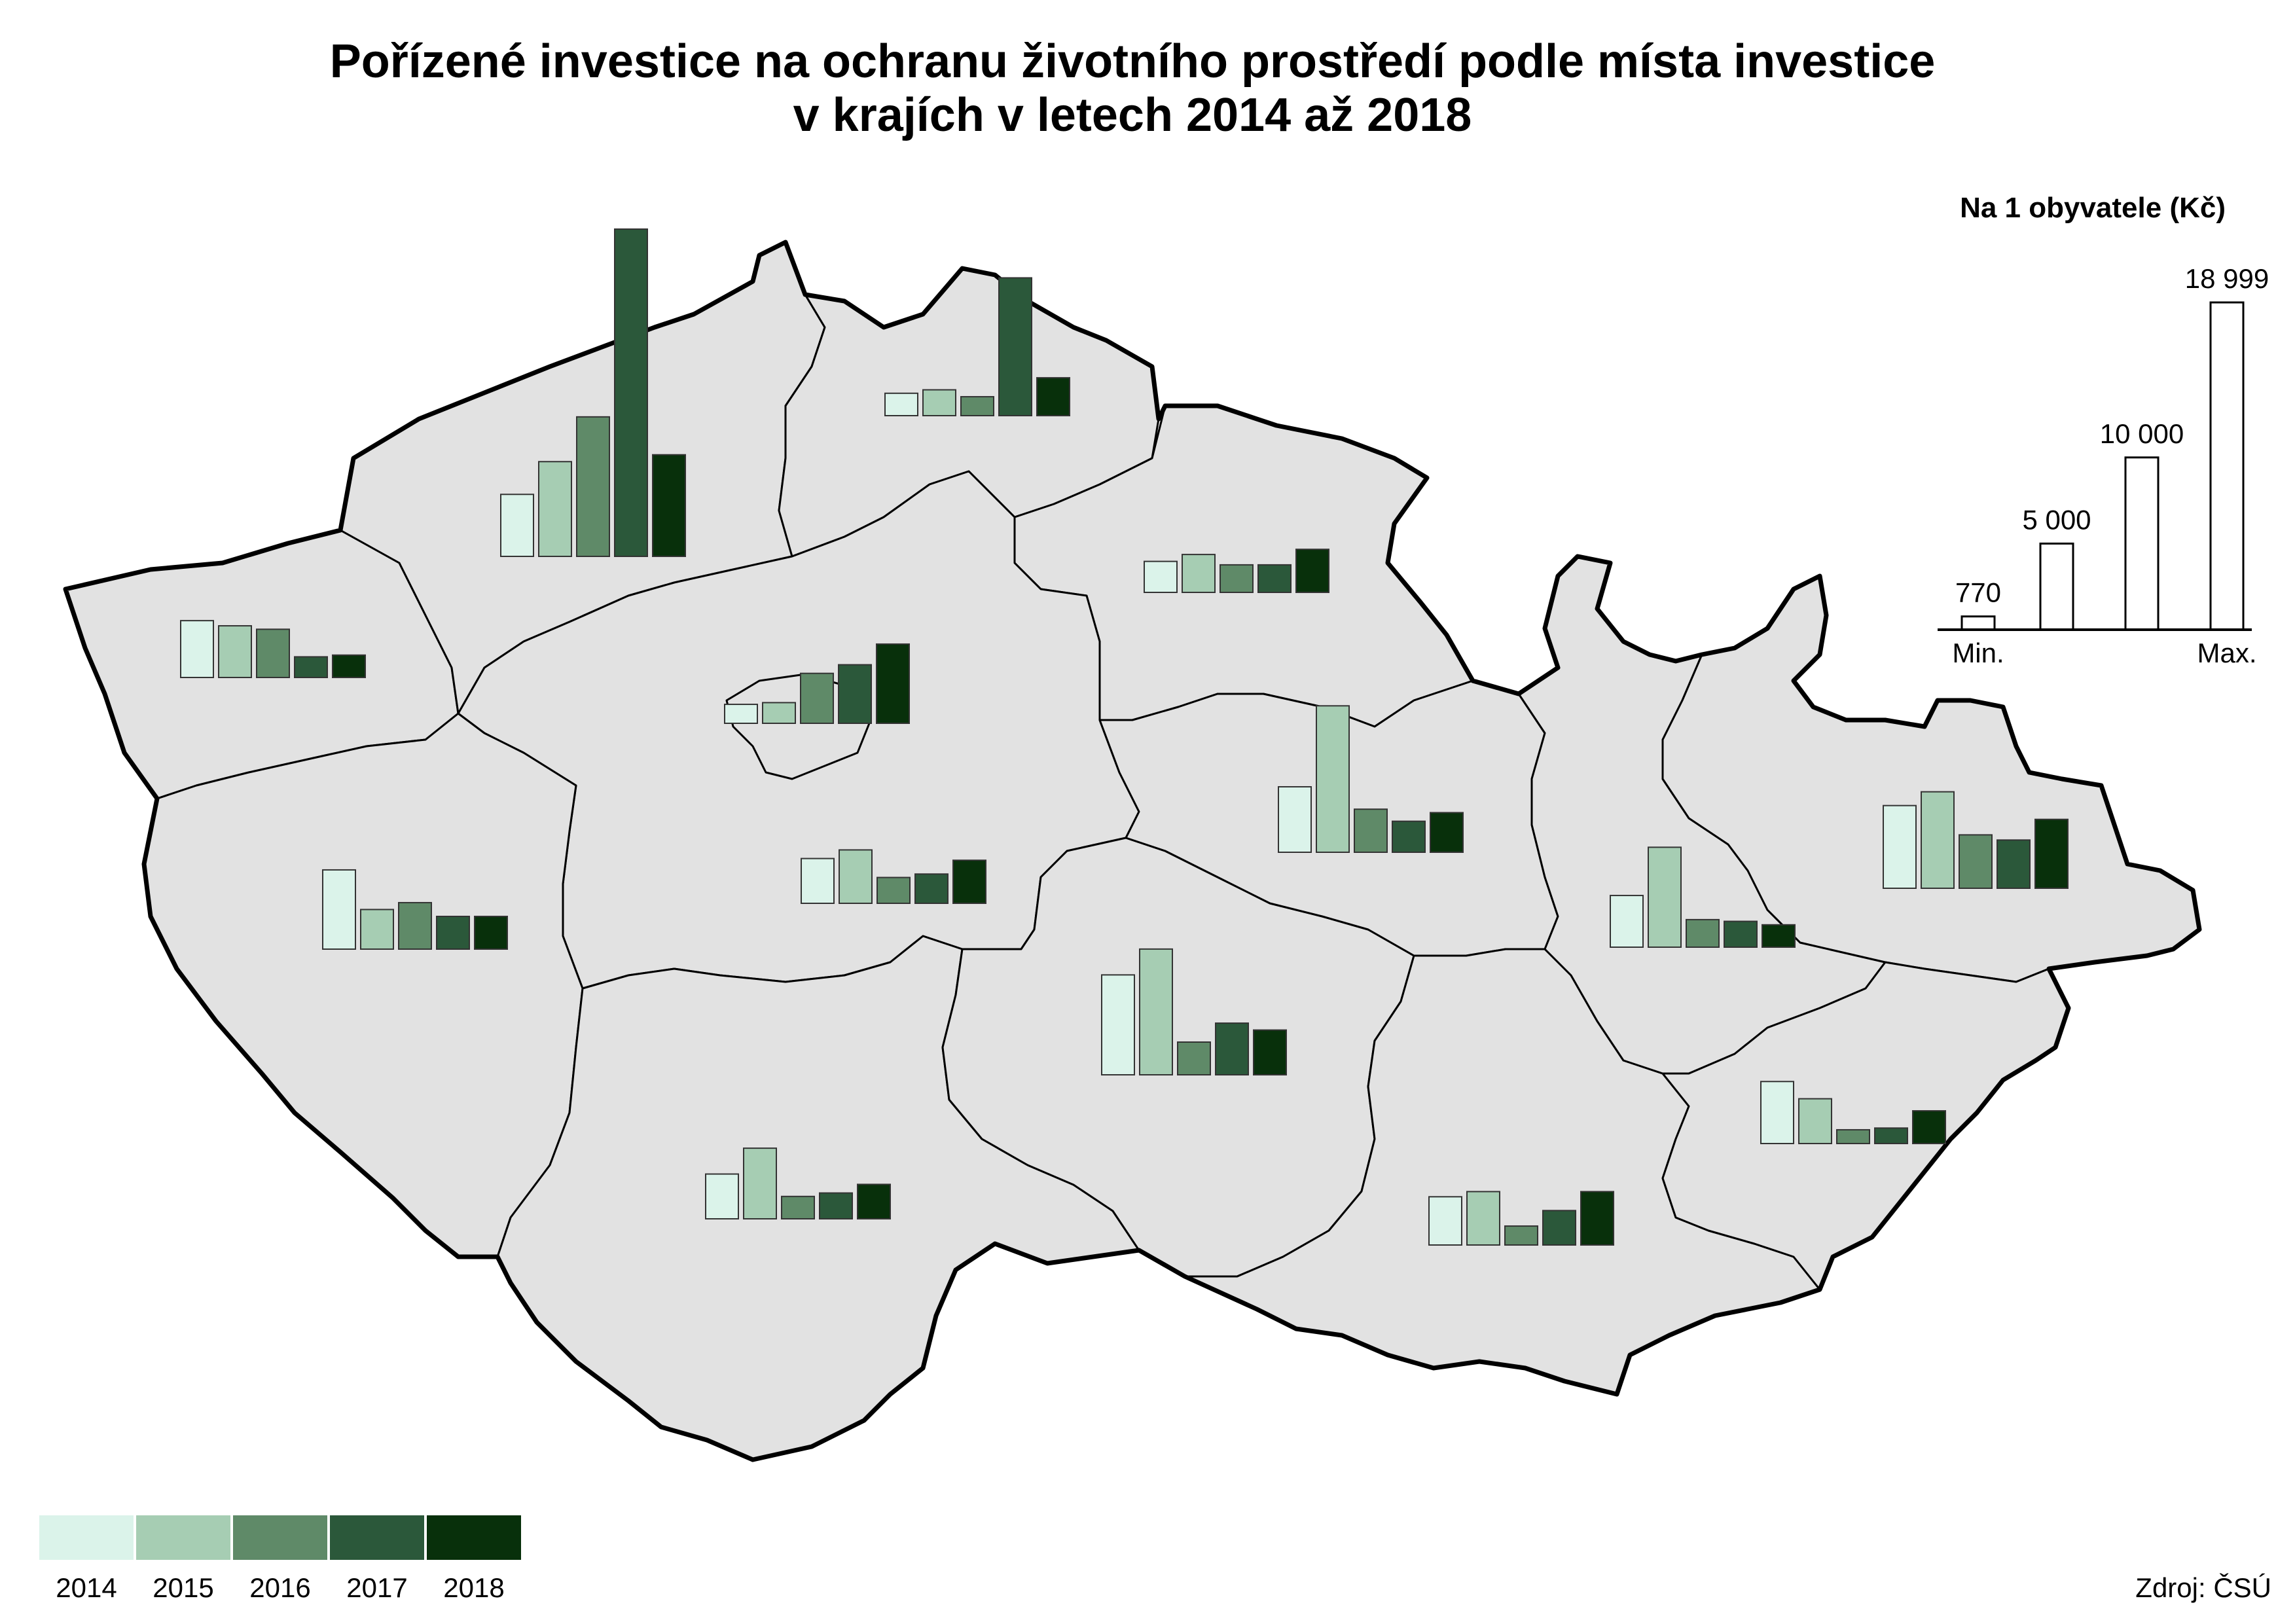  I want to click on region-plzensky, so click(364, 985).